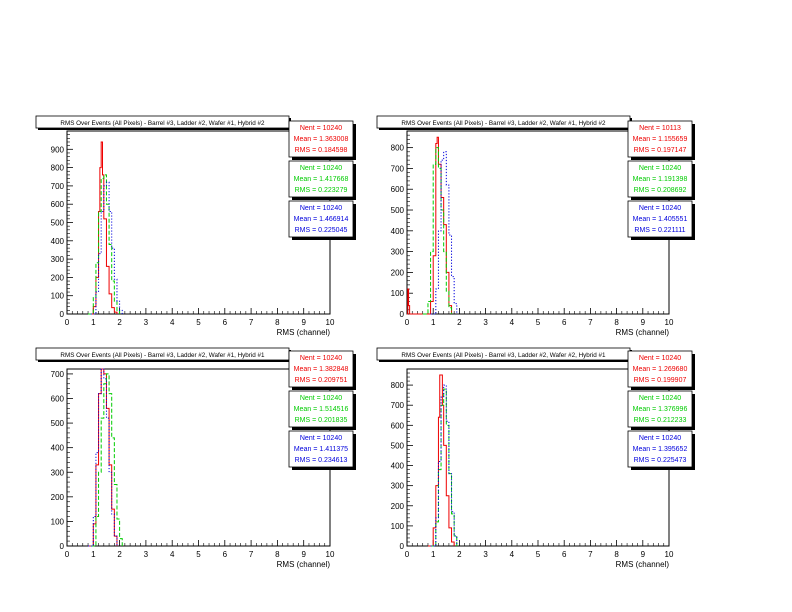  I want to click on histogram-series-red, so click(430, 225).